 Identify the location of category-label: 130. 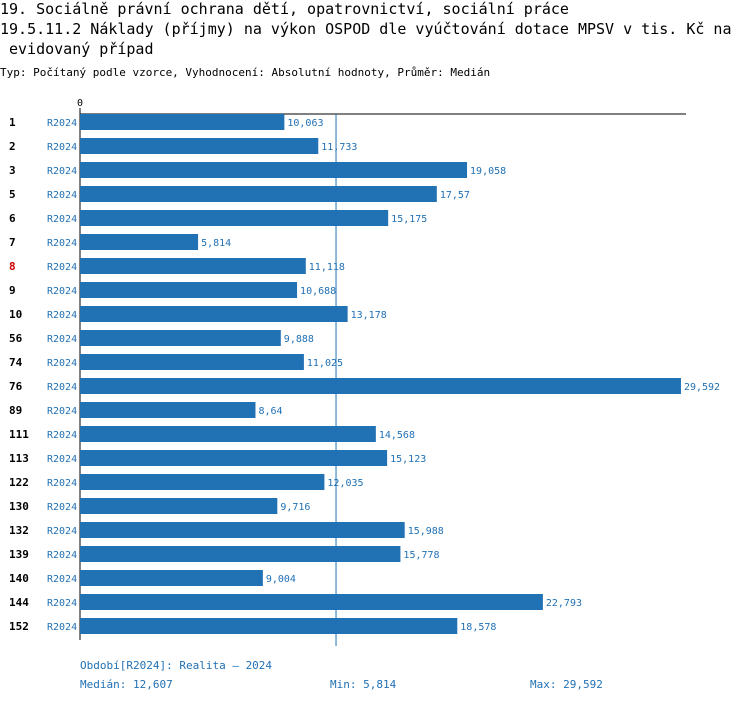
(19, 506).